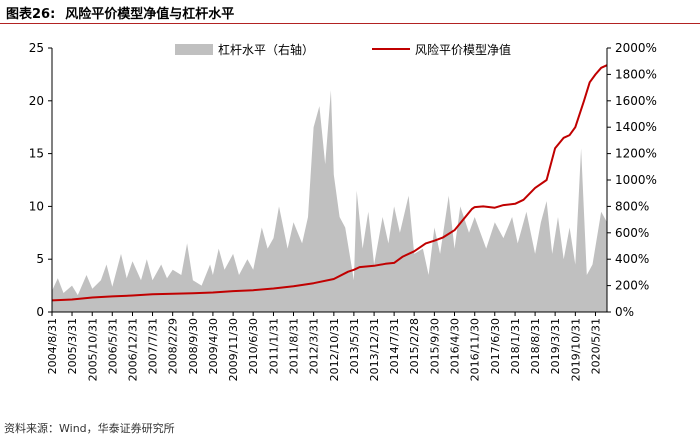 The image size is (700, 439). I want to click on x-tick-label: 2008/2/29, so click(173, 346).